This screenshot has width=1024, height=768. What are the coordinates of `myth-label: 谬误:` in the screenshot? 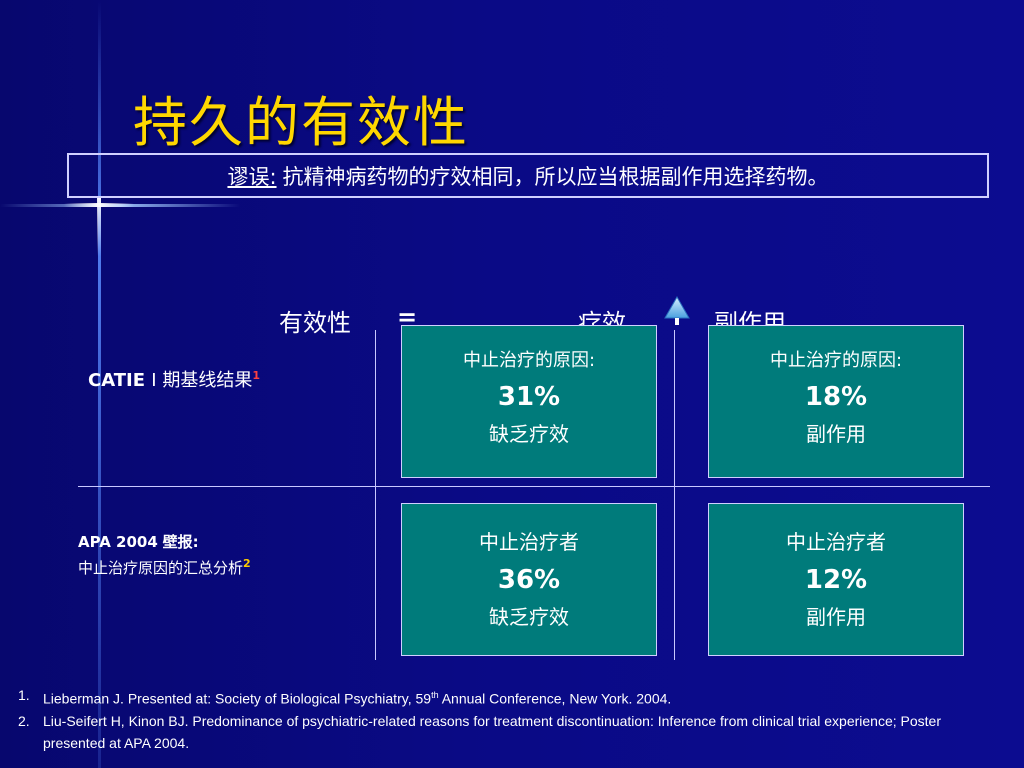 It's located at (252, 176).